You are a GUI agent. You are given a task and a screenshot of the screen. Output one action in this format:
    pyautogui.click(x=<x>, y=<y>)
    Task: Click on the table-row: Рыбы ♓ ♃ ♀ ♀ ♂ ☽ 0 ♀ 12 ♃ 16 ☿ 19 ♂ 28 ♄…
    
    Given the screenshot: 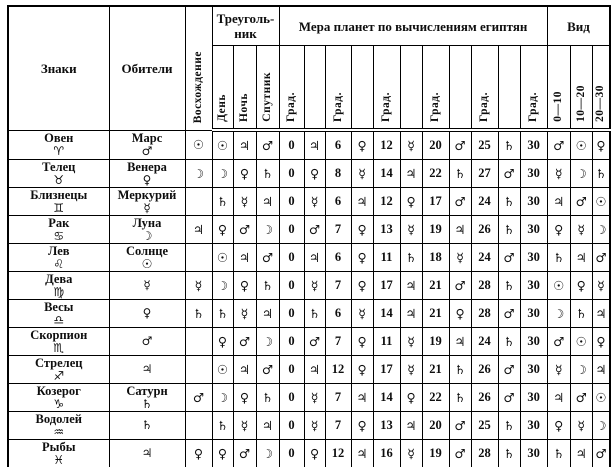 What is the action you would take?
    pyautogui.click(x=309, y=453)
    